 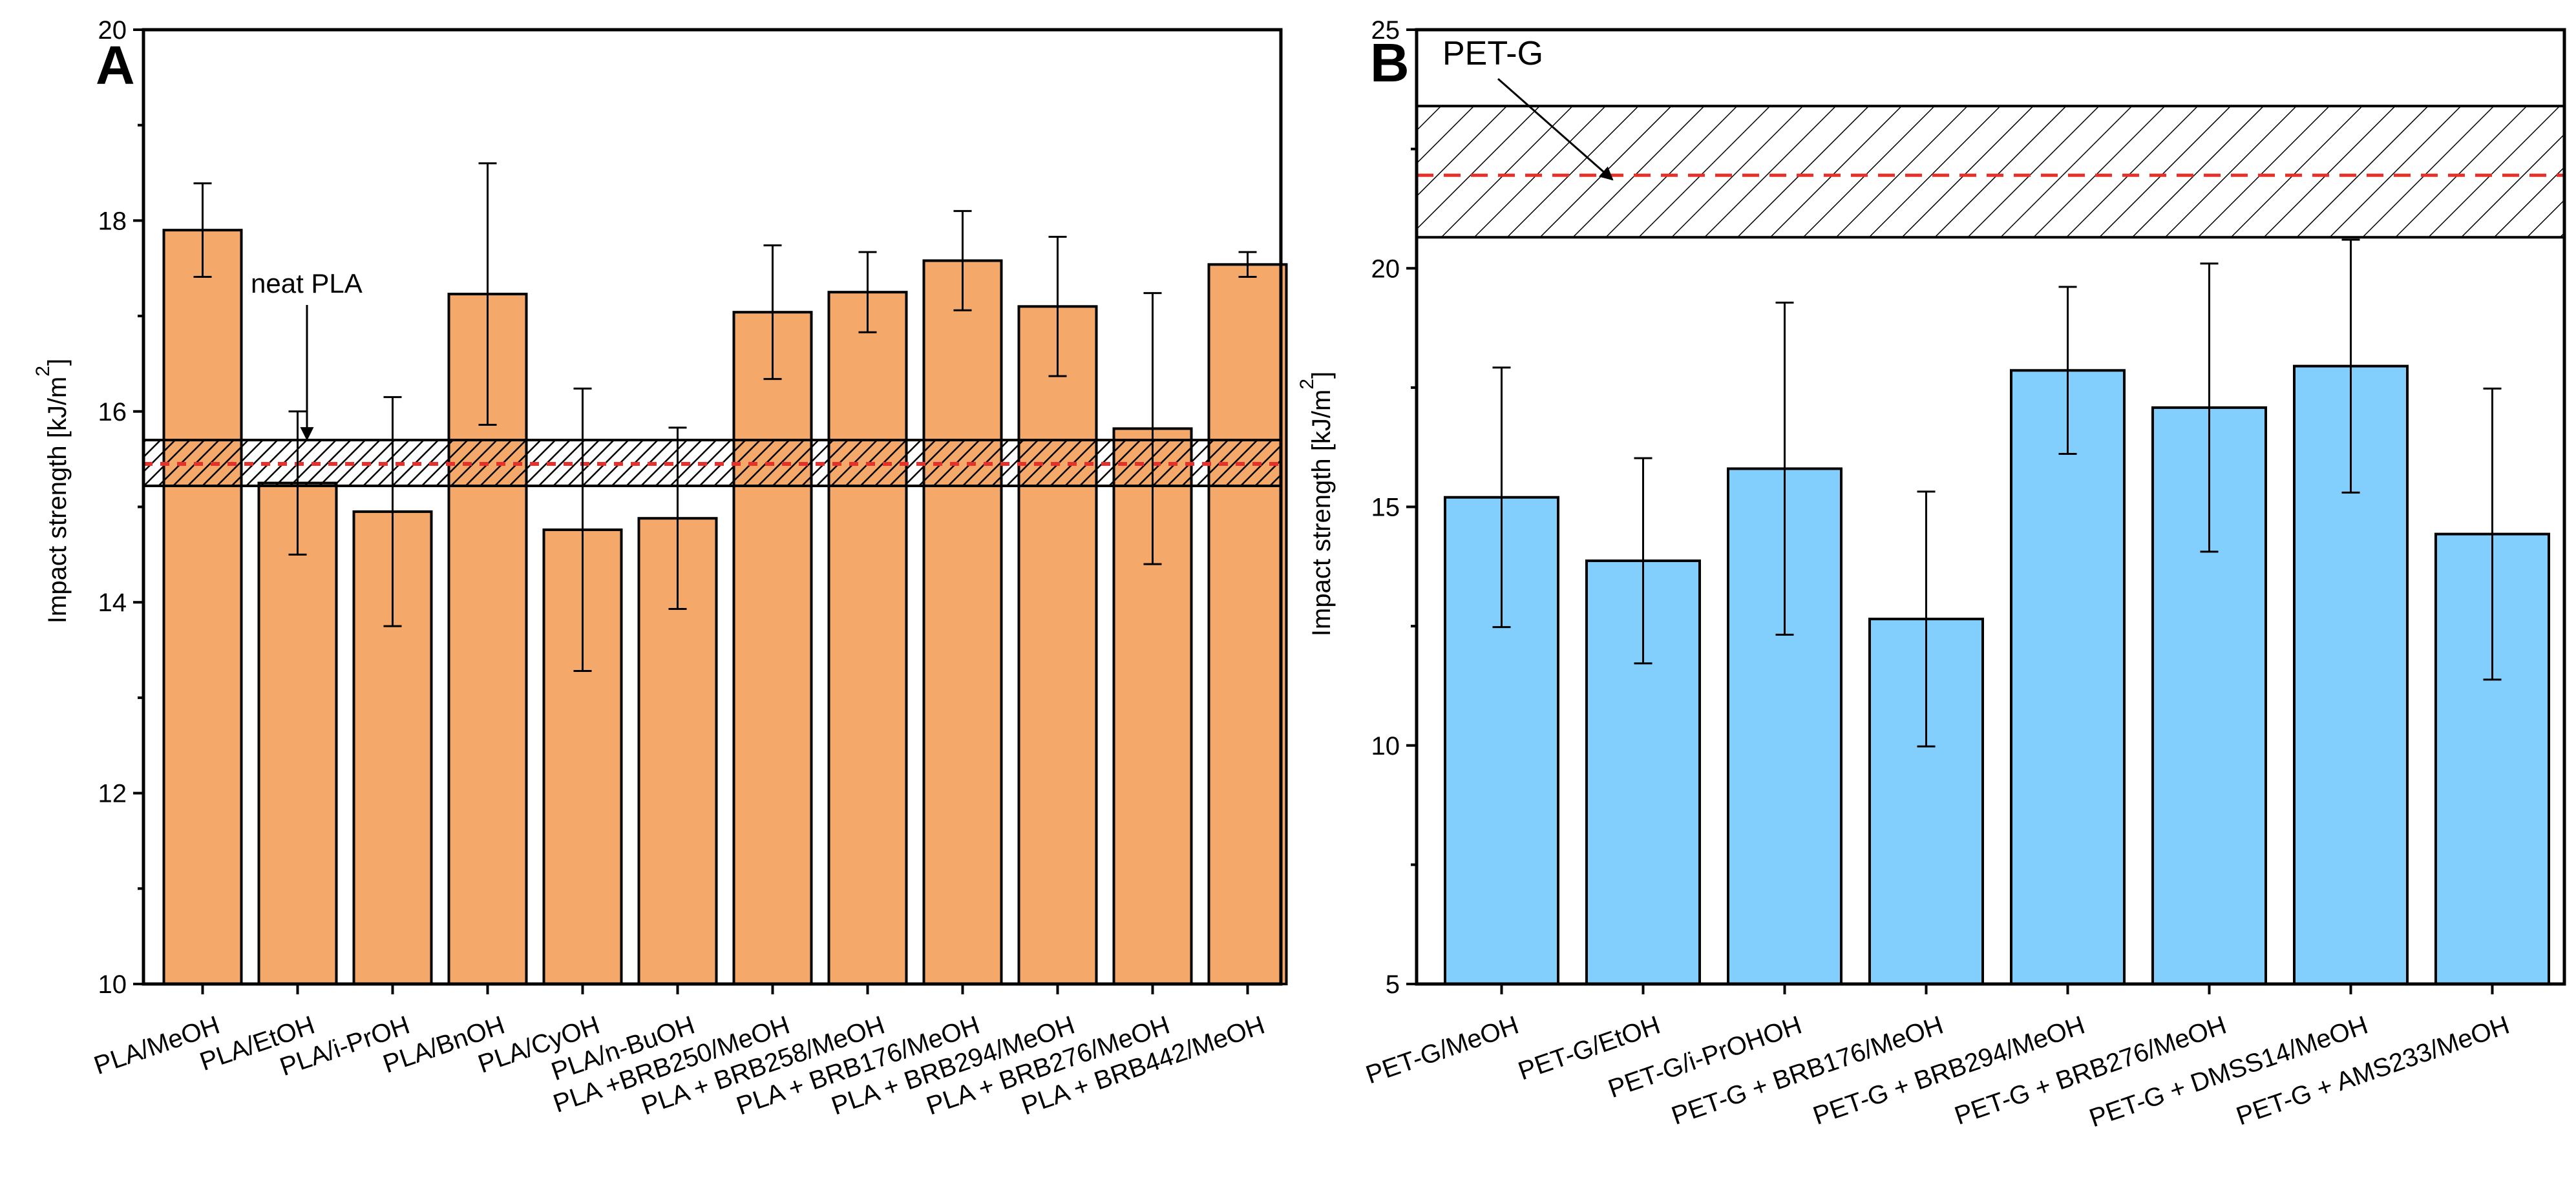 I want to click on pet-g-band, so click(x=1990, y=172).